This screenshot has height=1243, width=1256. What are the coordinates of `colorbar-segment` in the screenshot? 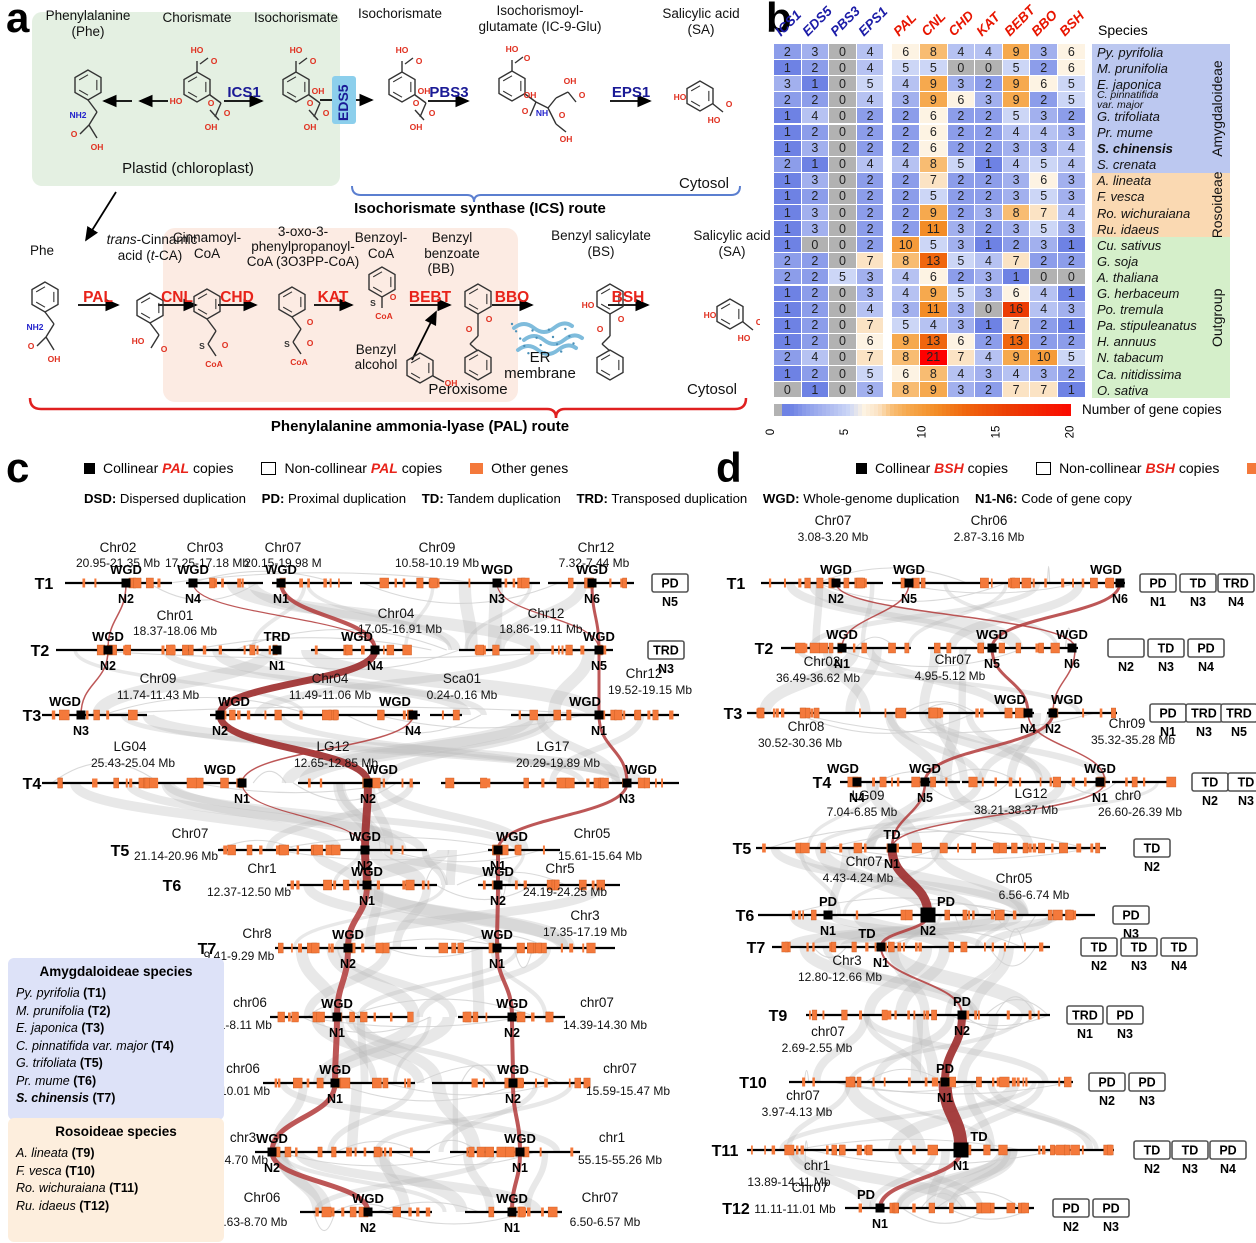 It's located at (972, 410).